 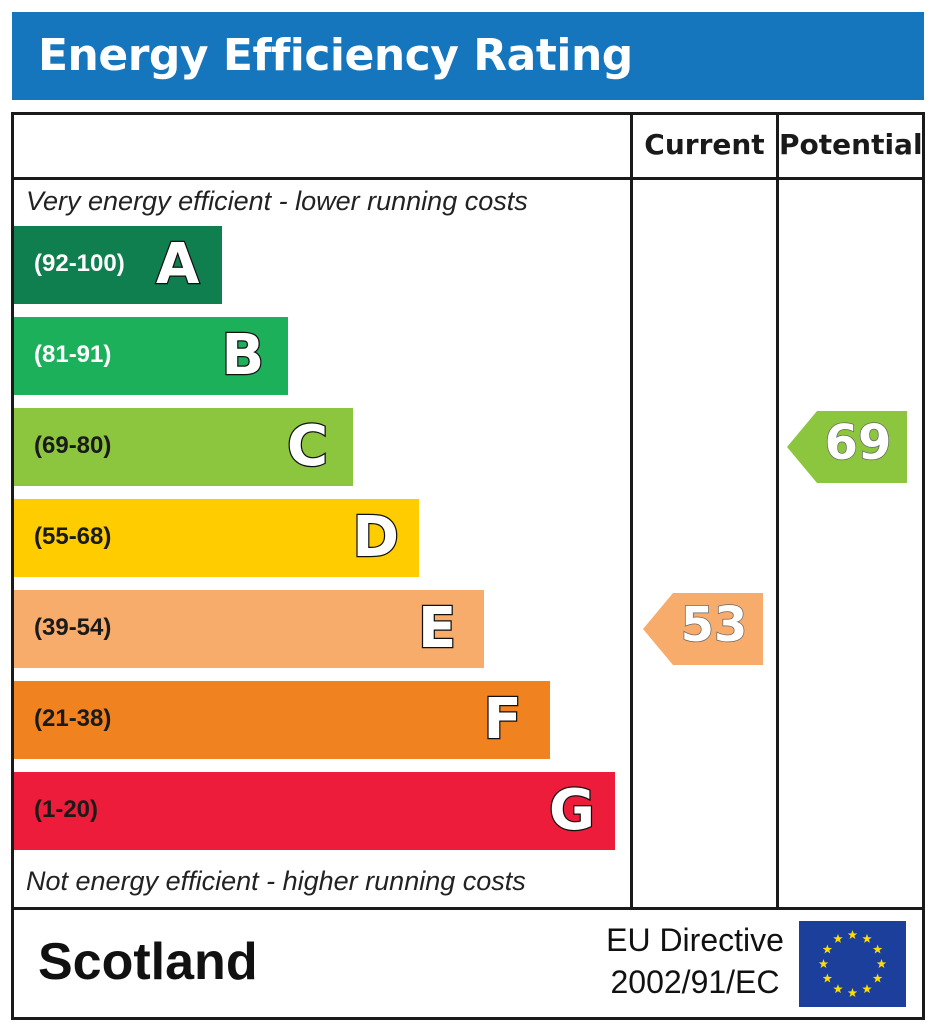 I want to click on country-label: Scotland, so click(x=148, y=962).